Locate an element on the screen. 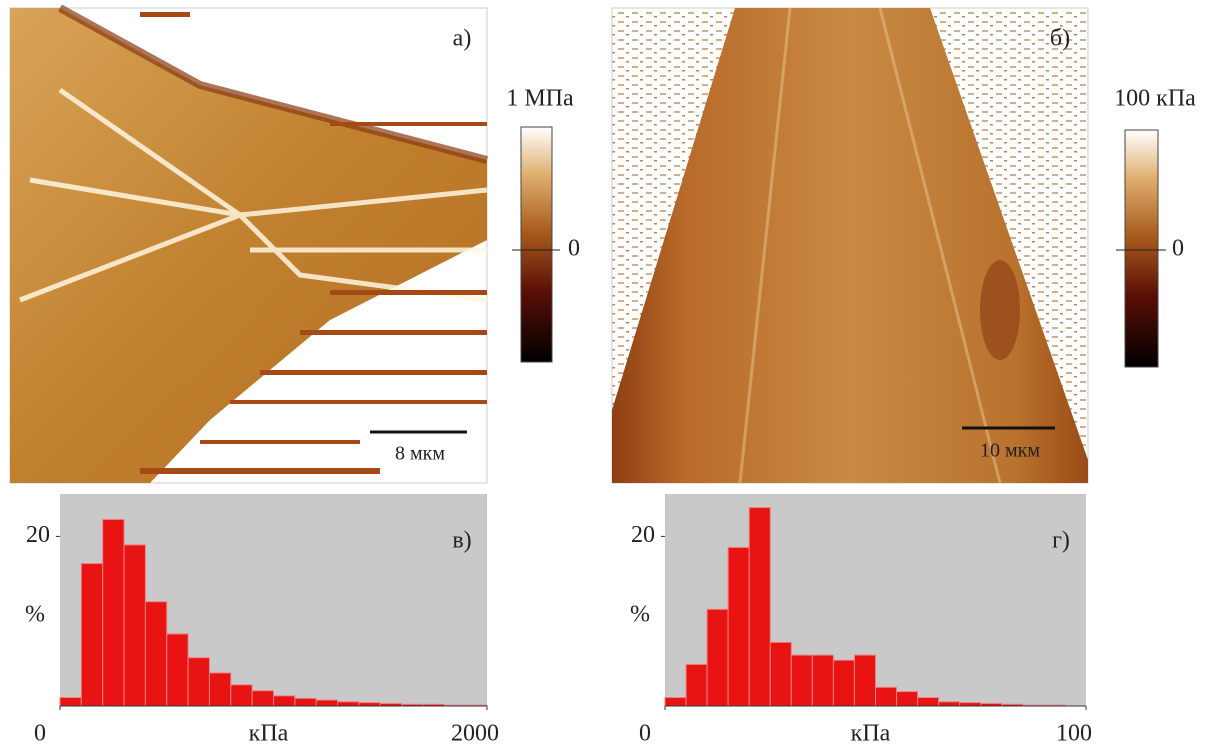 This screenshot has width=1224, height=749. scale-bar-label: 8 мкм is located at coordinates (420, 454).